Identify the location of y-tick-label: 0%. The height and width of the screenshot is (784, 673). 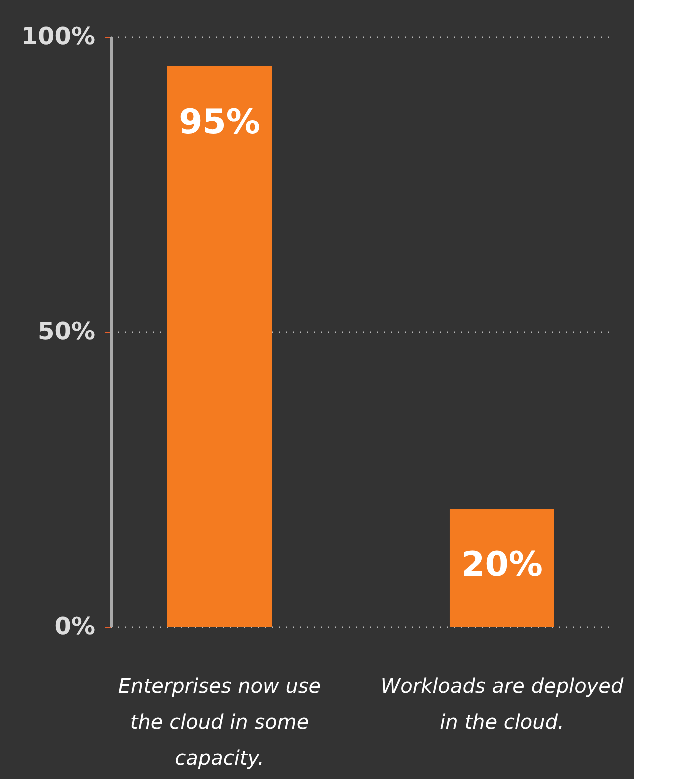
(75, 626).